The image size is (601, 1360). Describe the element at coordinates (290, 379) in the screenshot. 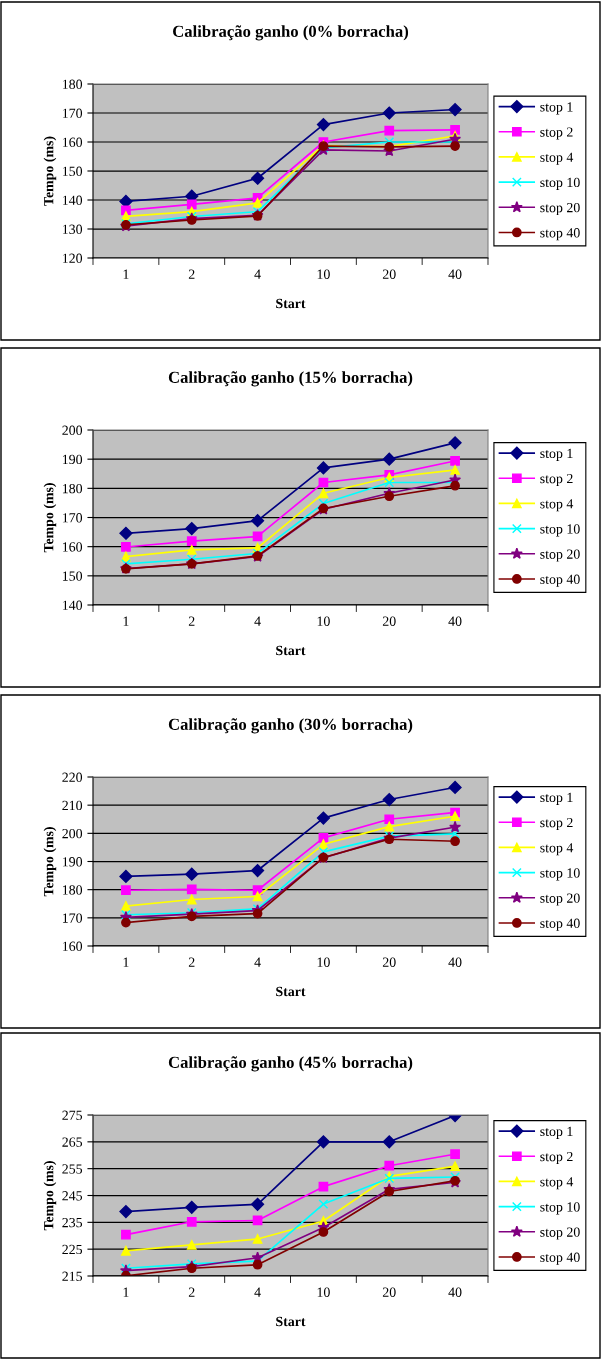

I see `chart-title: Calibração ganho (15% borracha)` at that location.